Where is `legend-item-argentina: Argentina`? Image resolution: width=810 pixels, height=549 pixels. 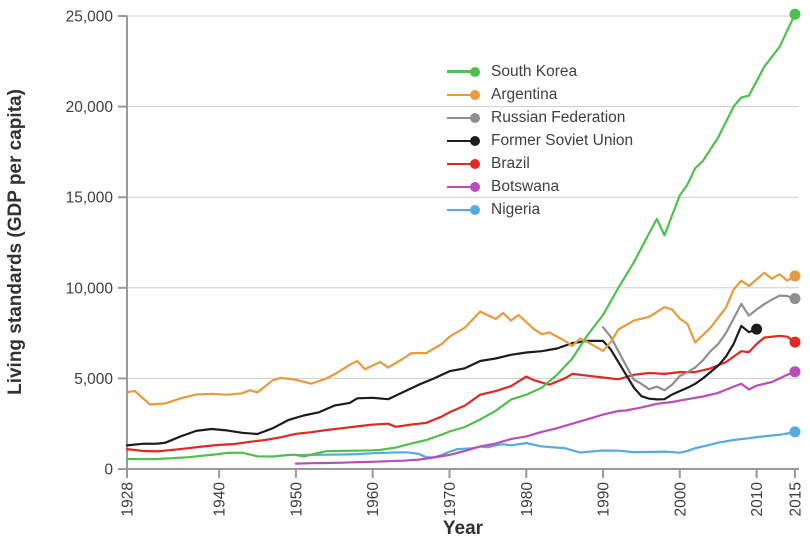 legend-item-argentina: Argentina is located at coordinates (540, 94).